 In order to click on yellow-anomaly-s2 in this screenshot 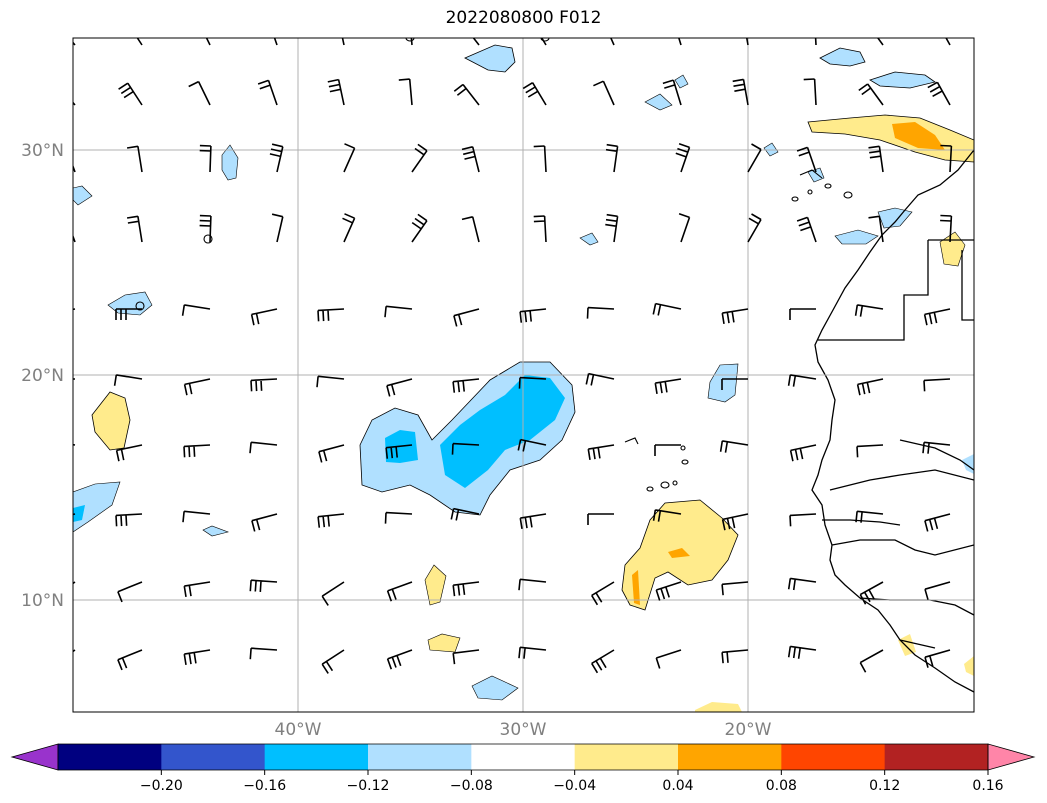, I will do `click(444, 643)`.